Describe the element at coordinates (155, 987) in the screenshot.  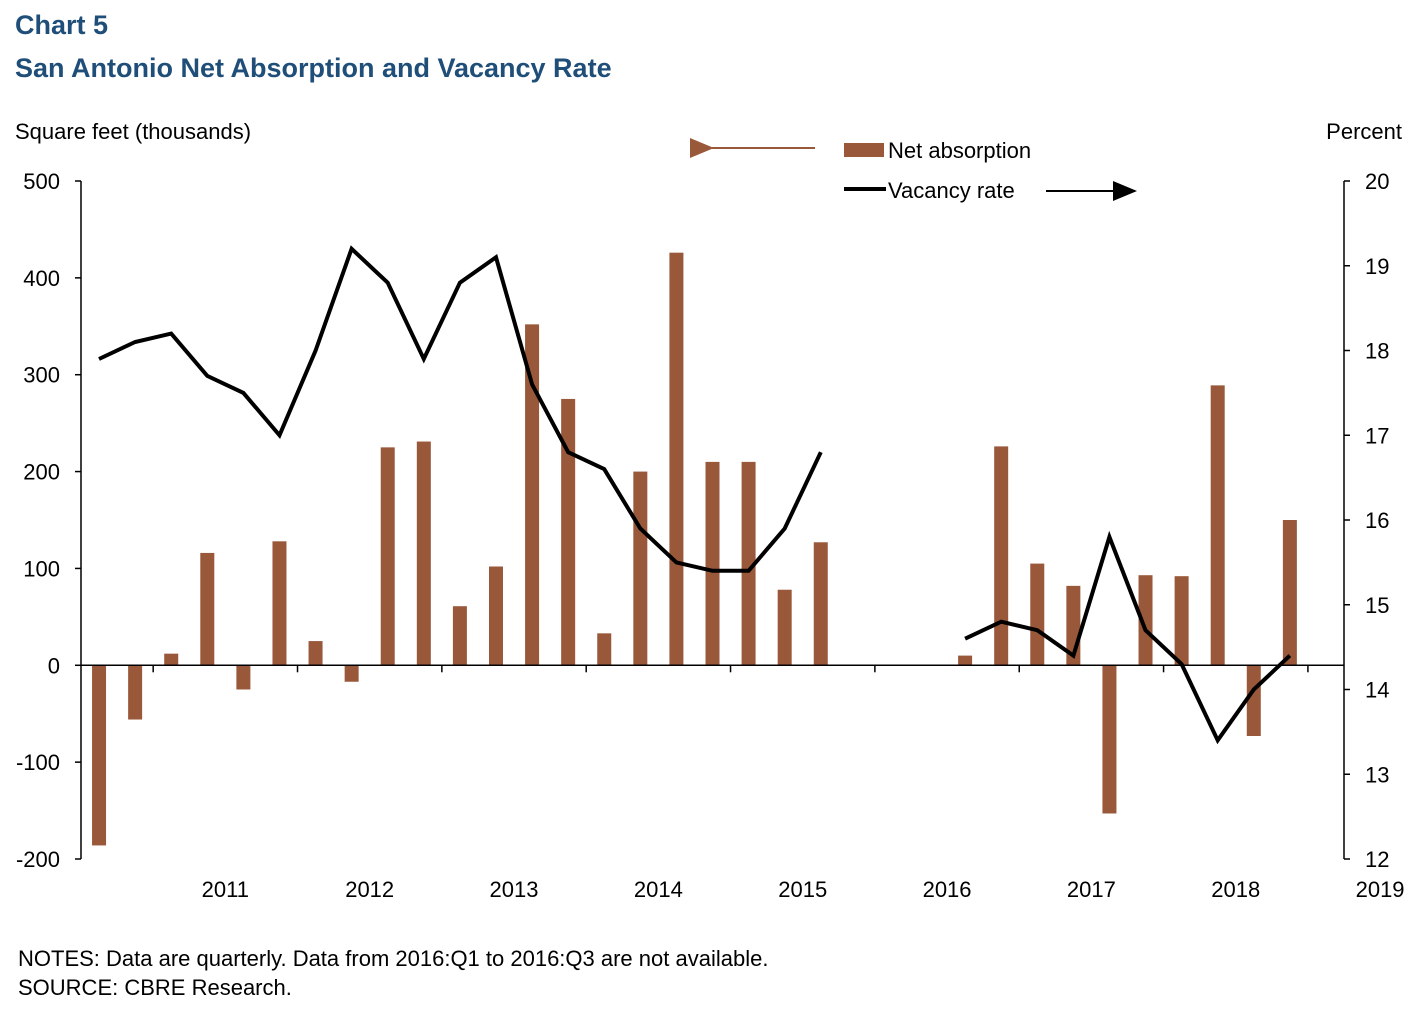
I see `source-text: SOURCE: CBRE Research.` at that location.